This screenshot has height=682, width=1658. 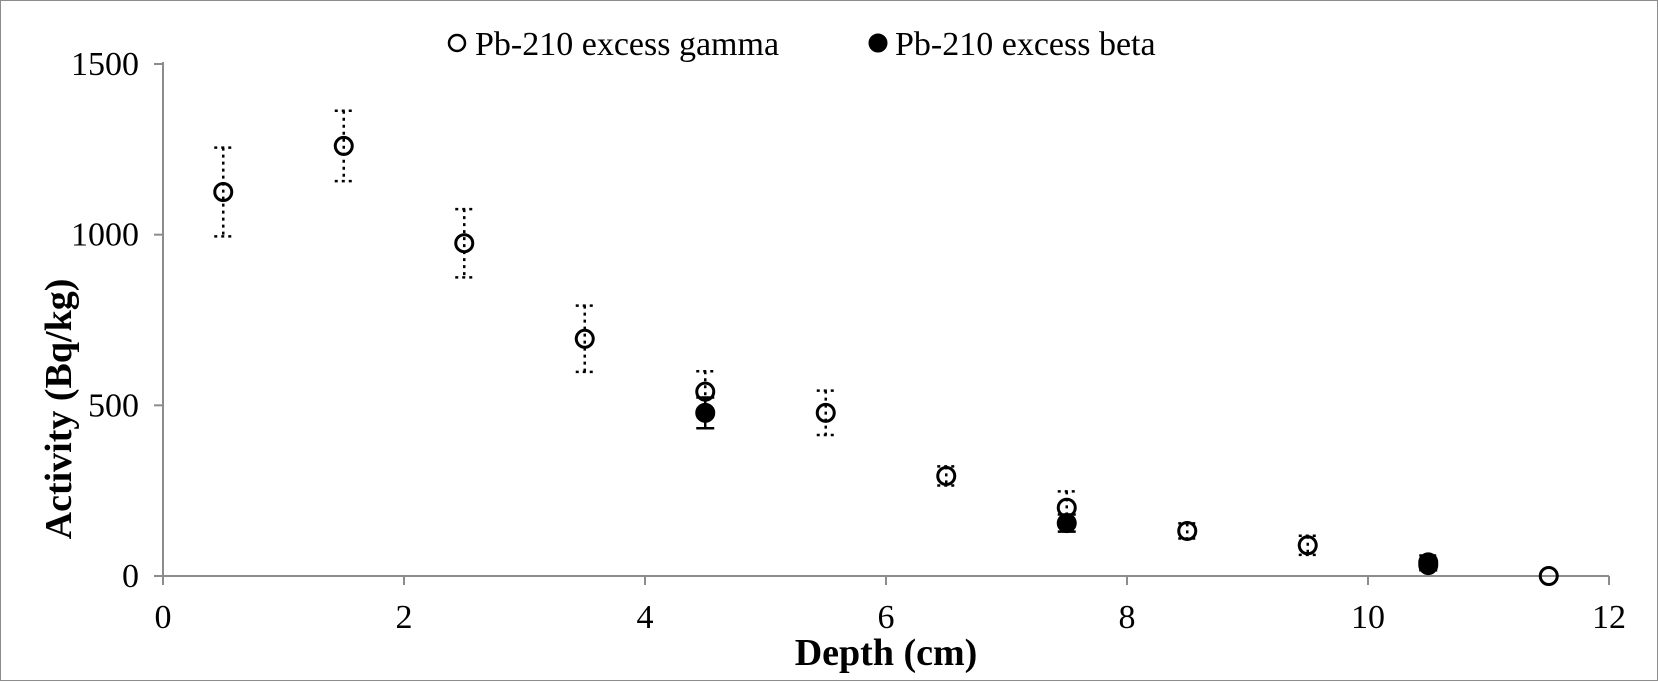 What do you see at coordinates (1025, 44) in the screenshot?
I see `legend-label-beta: Pb-210 excess beta` at bounding box center [1025, 44].